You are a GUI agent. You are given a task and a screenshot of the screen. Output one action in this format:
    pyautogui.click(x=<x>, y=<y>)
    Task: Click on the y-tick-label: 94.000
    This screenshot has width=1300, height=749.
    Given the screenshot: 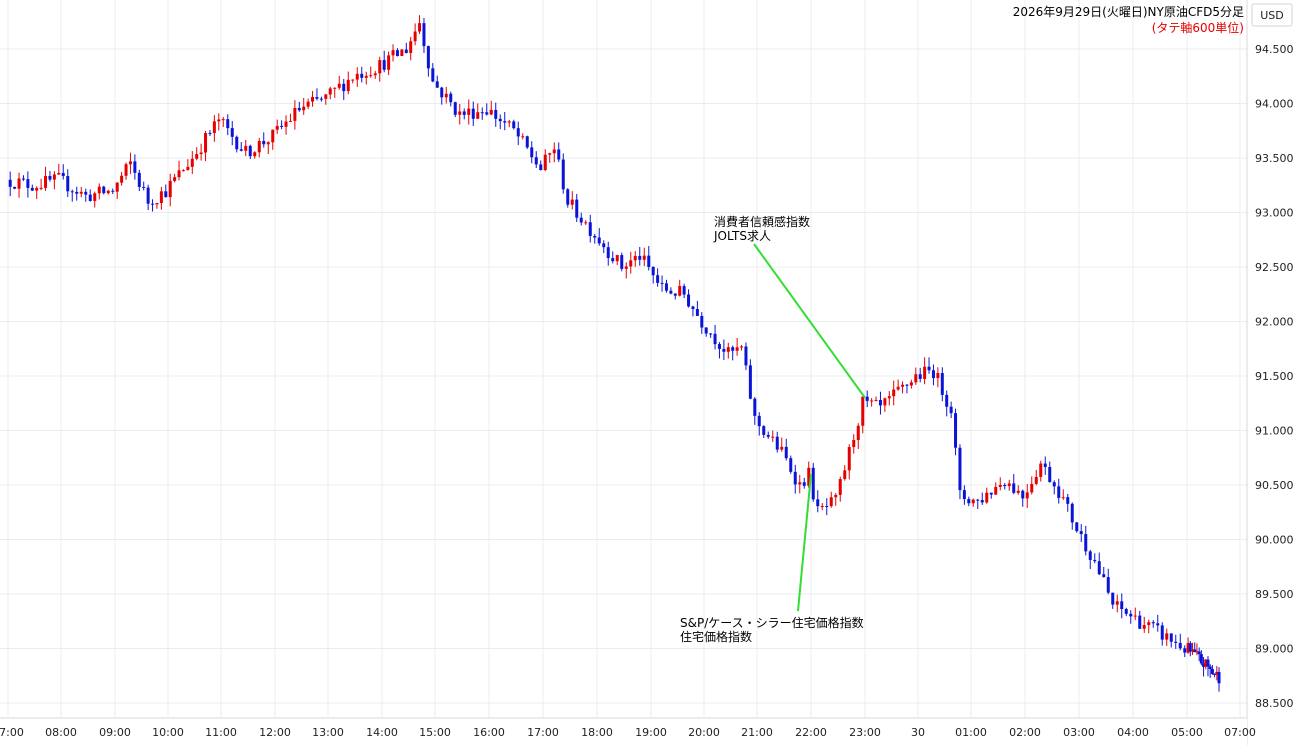 What is the action you would take?
    pyautogui.click(x=1274, y=104)
    